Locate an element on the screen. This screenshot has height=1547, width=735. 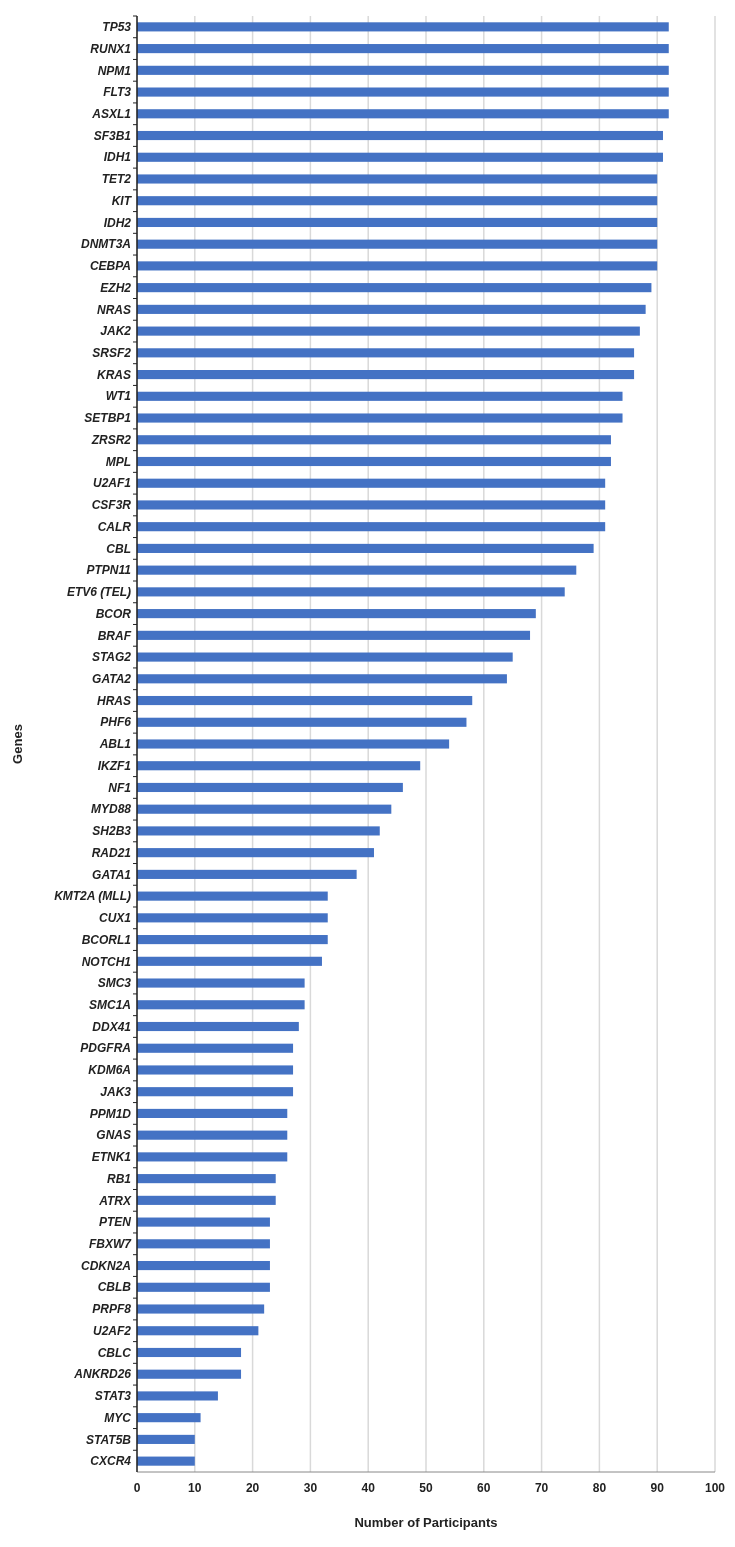
y-tick-label: ANKRD26 is located at coordinates (102, 1374).